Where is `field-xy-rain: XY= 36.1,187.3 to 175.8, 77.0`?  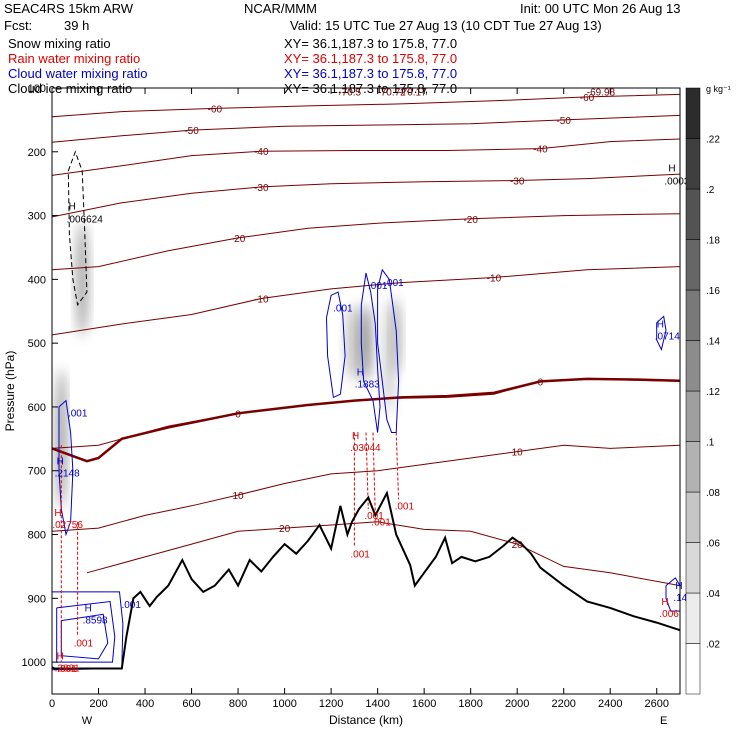
field-xy-rain: XY= 36.1,187.3 to 175.8, 77.0 is located at coordinates (371, 58).